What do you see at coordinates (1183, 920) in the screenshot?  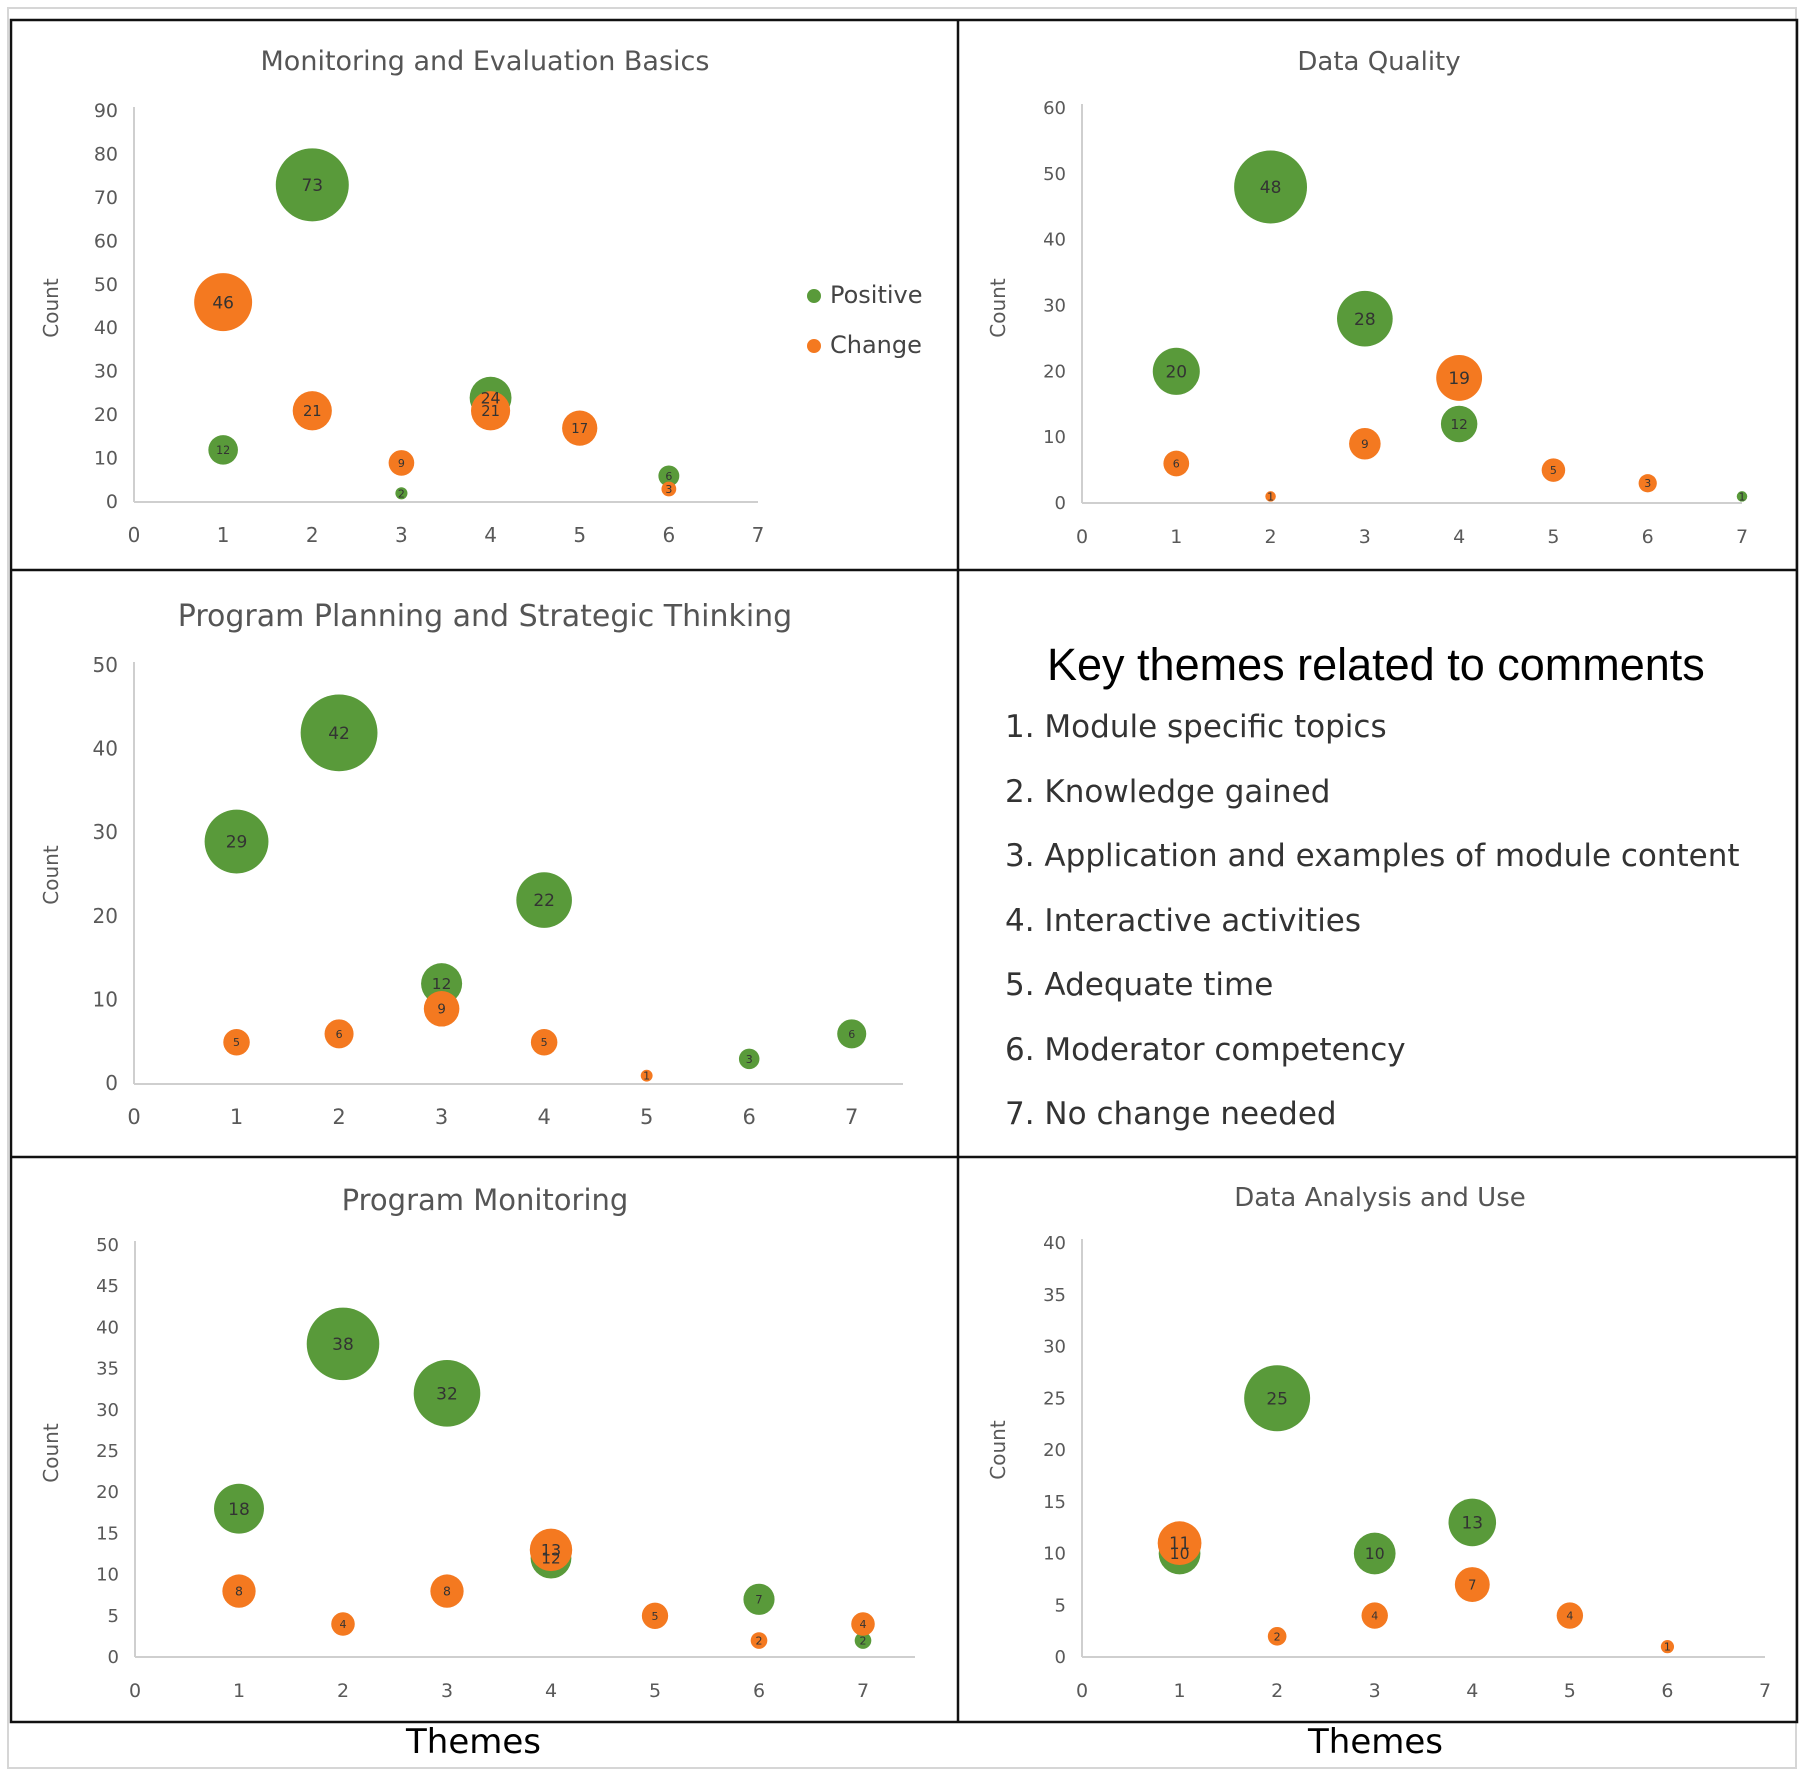 I see `key-theme-item-4: 4. Interactive activities` at bounding box center [1183, 920].